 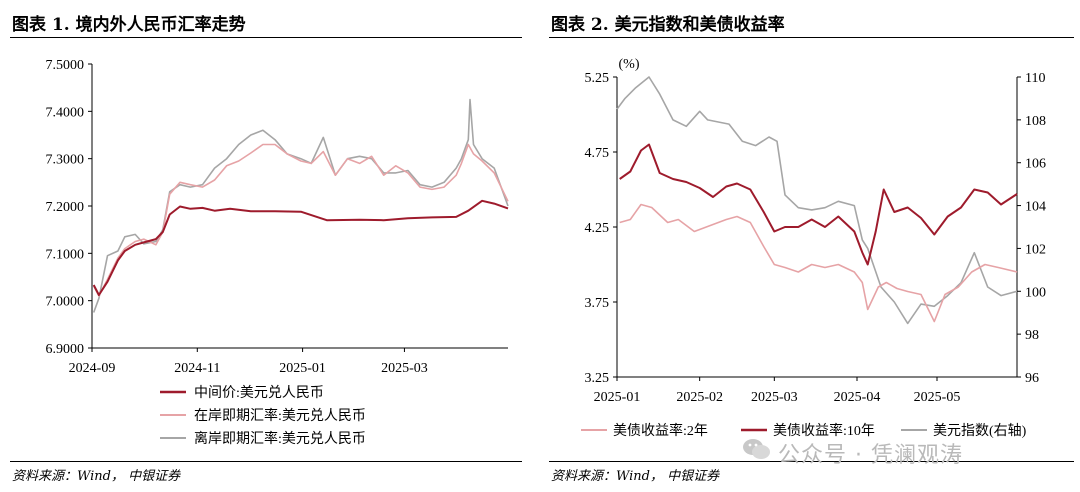 I want to click on legend-label: 美元指数(右轴), so click(x=980, y=431).